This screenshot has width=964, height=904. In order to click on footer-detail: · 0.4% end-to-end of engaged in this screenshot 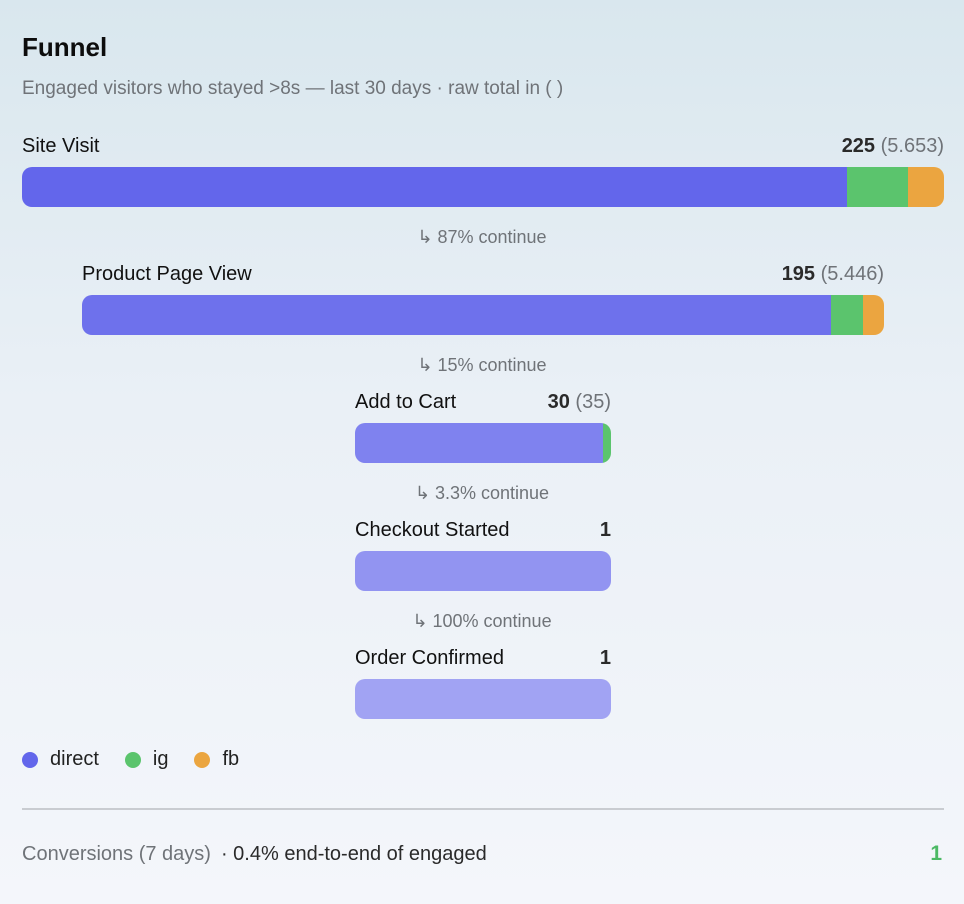, I will do `click(353, 854)`.